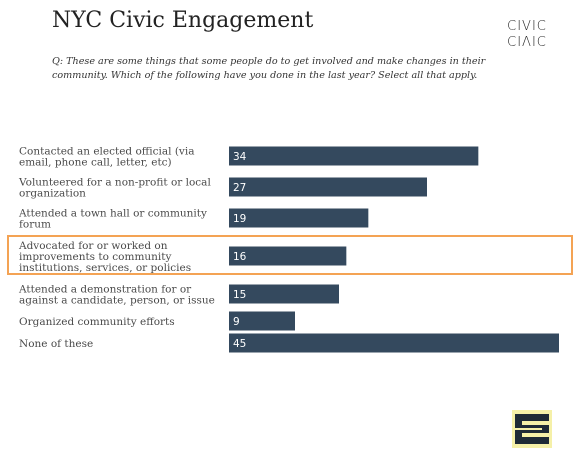 This screenshot has height=465, width=576. Describe the element at coordinates (93, 246) in the screenshot. I see `category-label-line: Advocated for or worked on` at that location.